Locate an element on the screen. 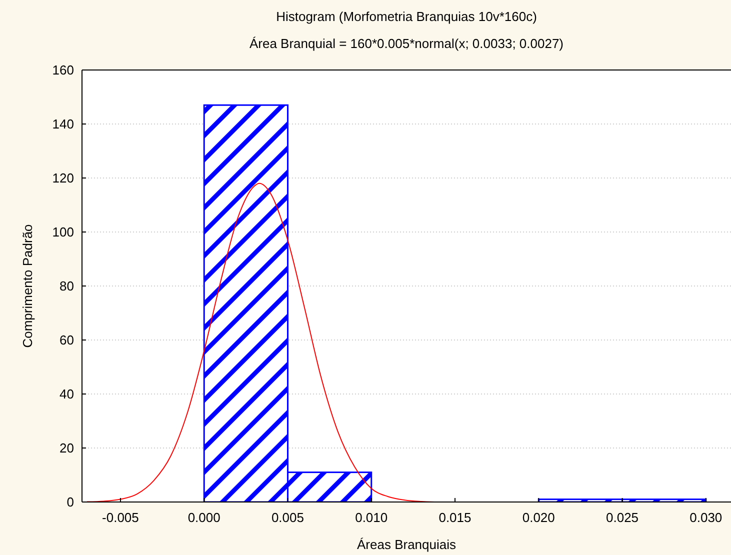  y-tick-label: 60 is located at coordinates (67, 340).